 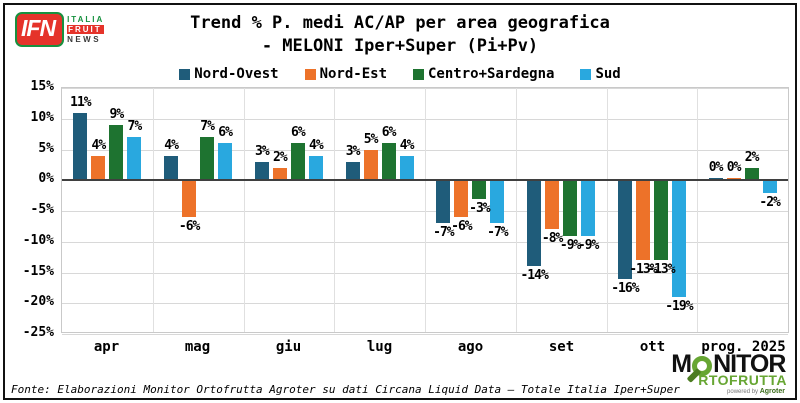 What do you see at coordinates (625, 288) in the screenshot?
I see `bar-value-label: -16%` at bounding box center [625, 288].